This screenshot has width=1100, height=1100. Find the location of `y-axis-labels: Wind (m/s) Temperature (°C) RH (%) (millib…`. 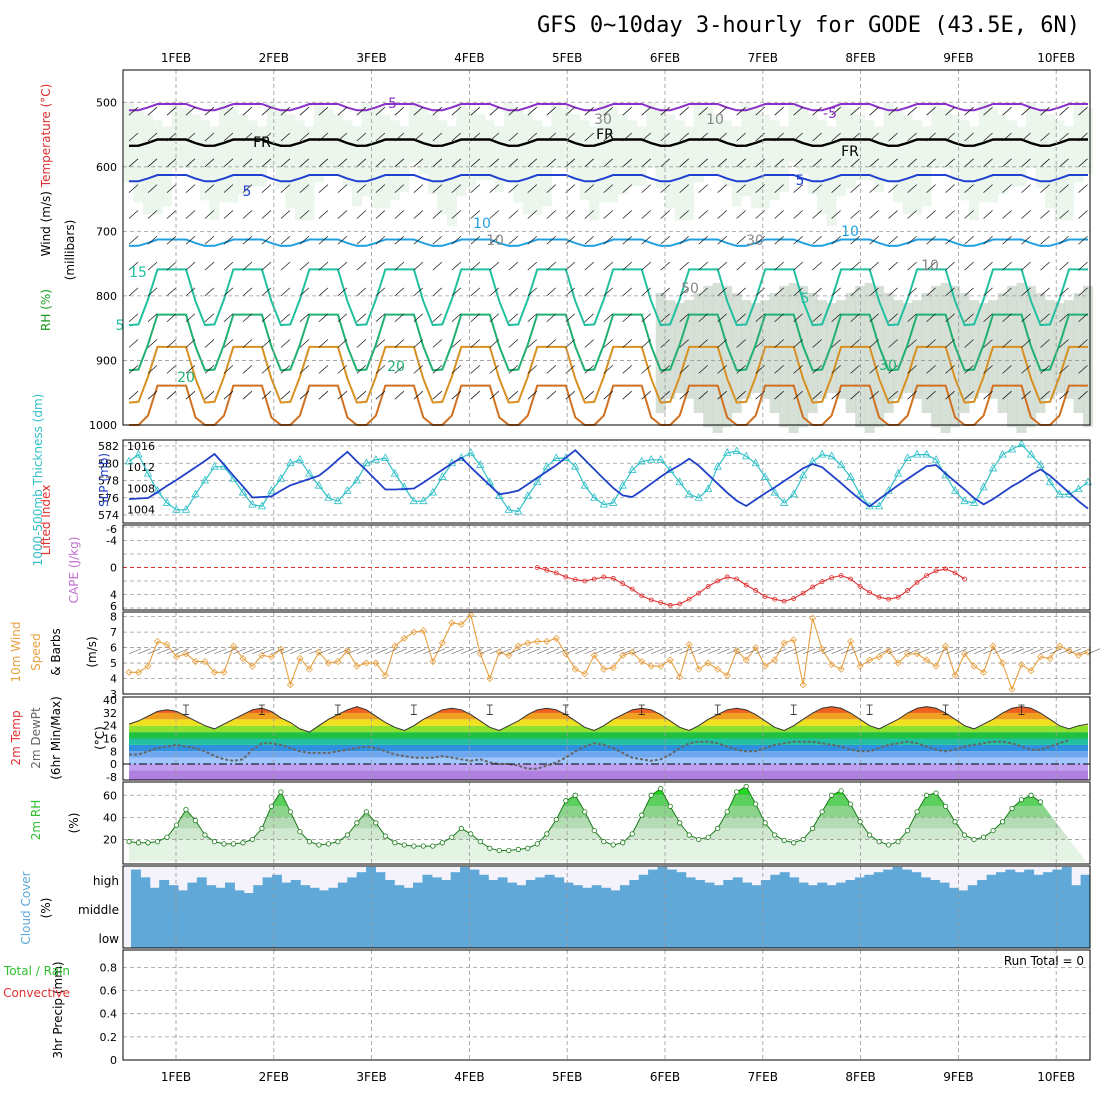

y-axis-labels: Wind (m/s) Temperature (°C) RH (%) (millib… is located at coordinates (57, 571).